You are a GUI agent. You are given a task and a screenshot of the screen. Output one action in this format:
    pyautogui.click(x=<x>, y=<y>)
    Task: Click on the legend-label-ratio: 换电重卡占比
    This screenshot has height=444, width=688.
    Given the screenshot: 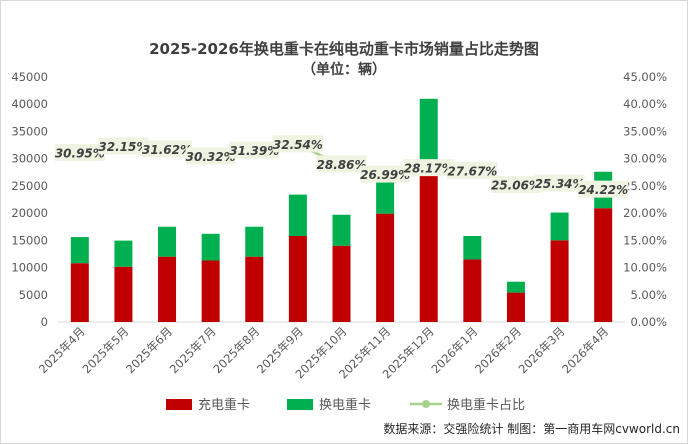 What is the action you would take?
    pyautogui.click(x=486, y=405)
    